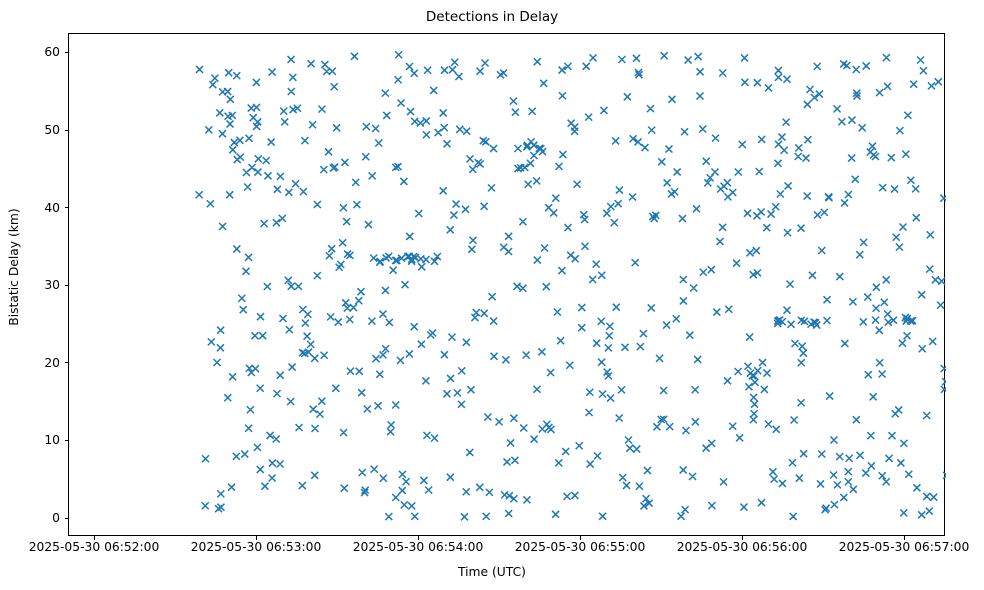 This screenshot has height=590, width=984. What do you see at coordinates (492, 17) in the screenshot?
I see `chart-title: Detections in Delay` at bounding box center [492, 17].